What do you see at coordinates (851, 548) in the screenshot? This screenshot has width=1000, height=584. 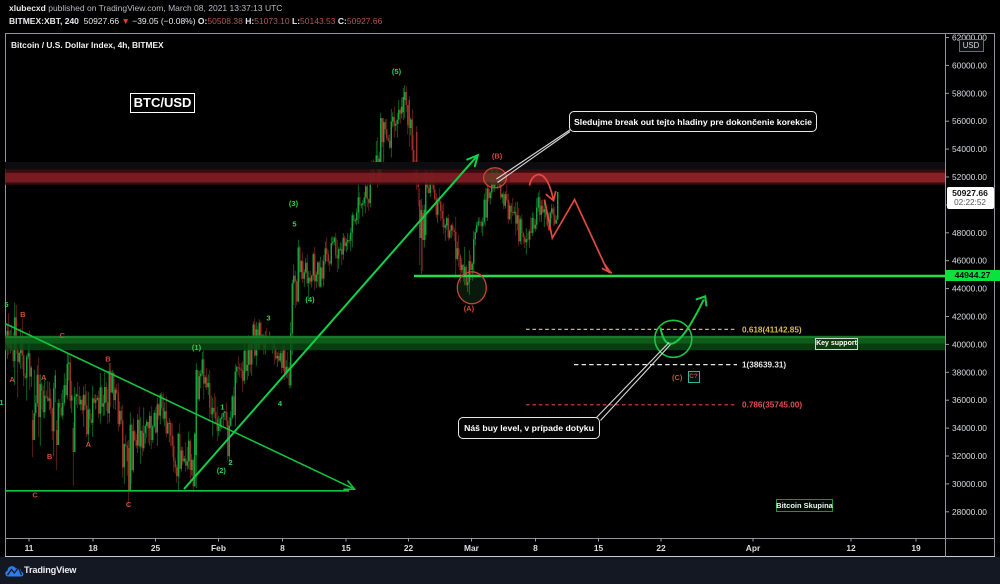 I see `svg-text: 12` at bounding box center [851, 548].